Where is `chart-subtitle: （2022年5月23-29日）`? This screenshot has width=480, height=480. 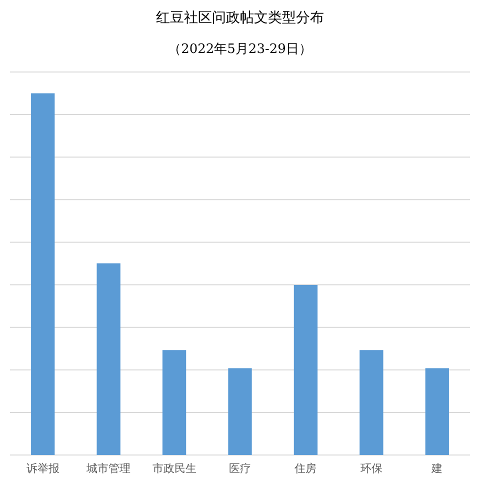
chart-subtitle: （2022年5月23-29日） is located at coordinates (240, 49).